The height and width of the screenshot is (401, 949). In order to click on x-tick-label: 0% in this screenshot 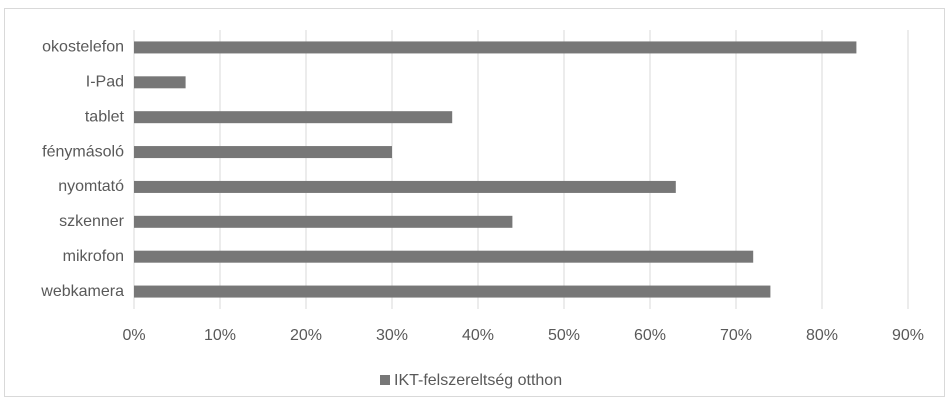, I will do `click(133, 335)`.